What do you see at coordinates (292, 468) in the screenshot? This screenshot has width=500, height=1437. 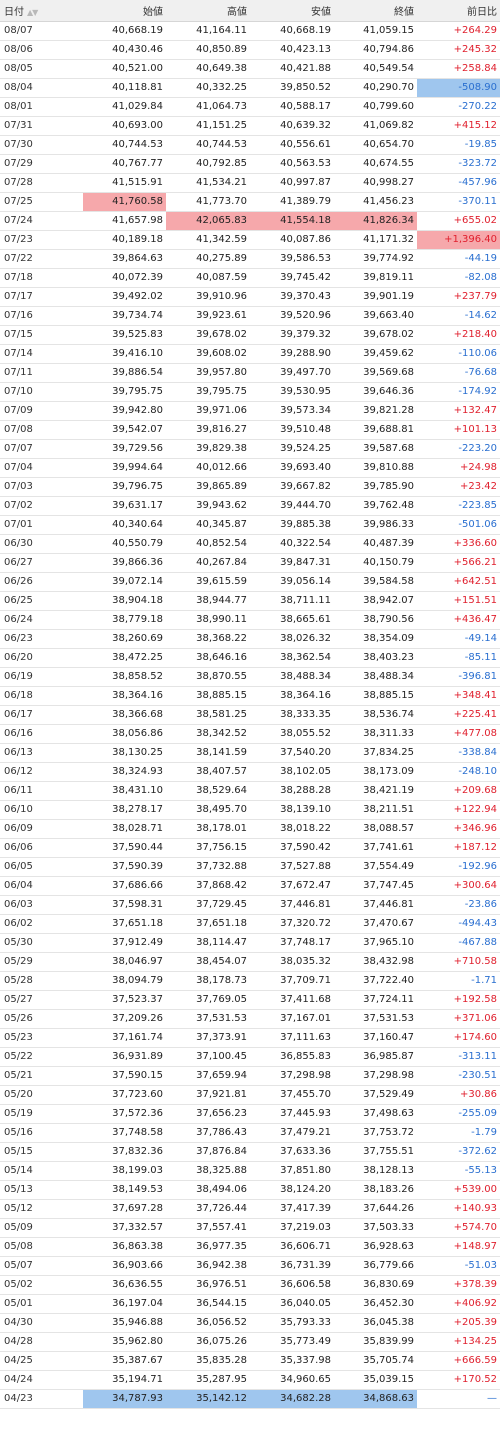 I see `low-cell: 39,693.40` at bounding box center [292, 468].